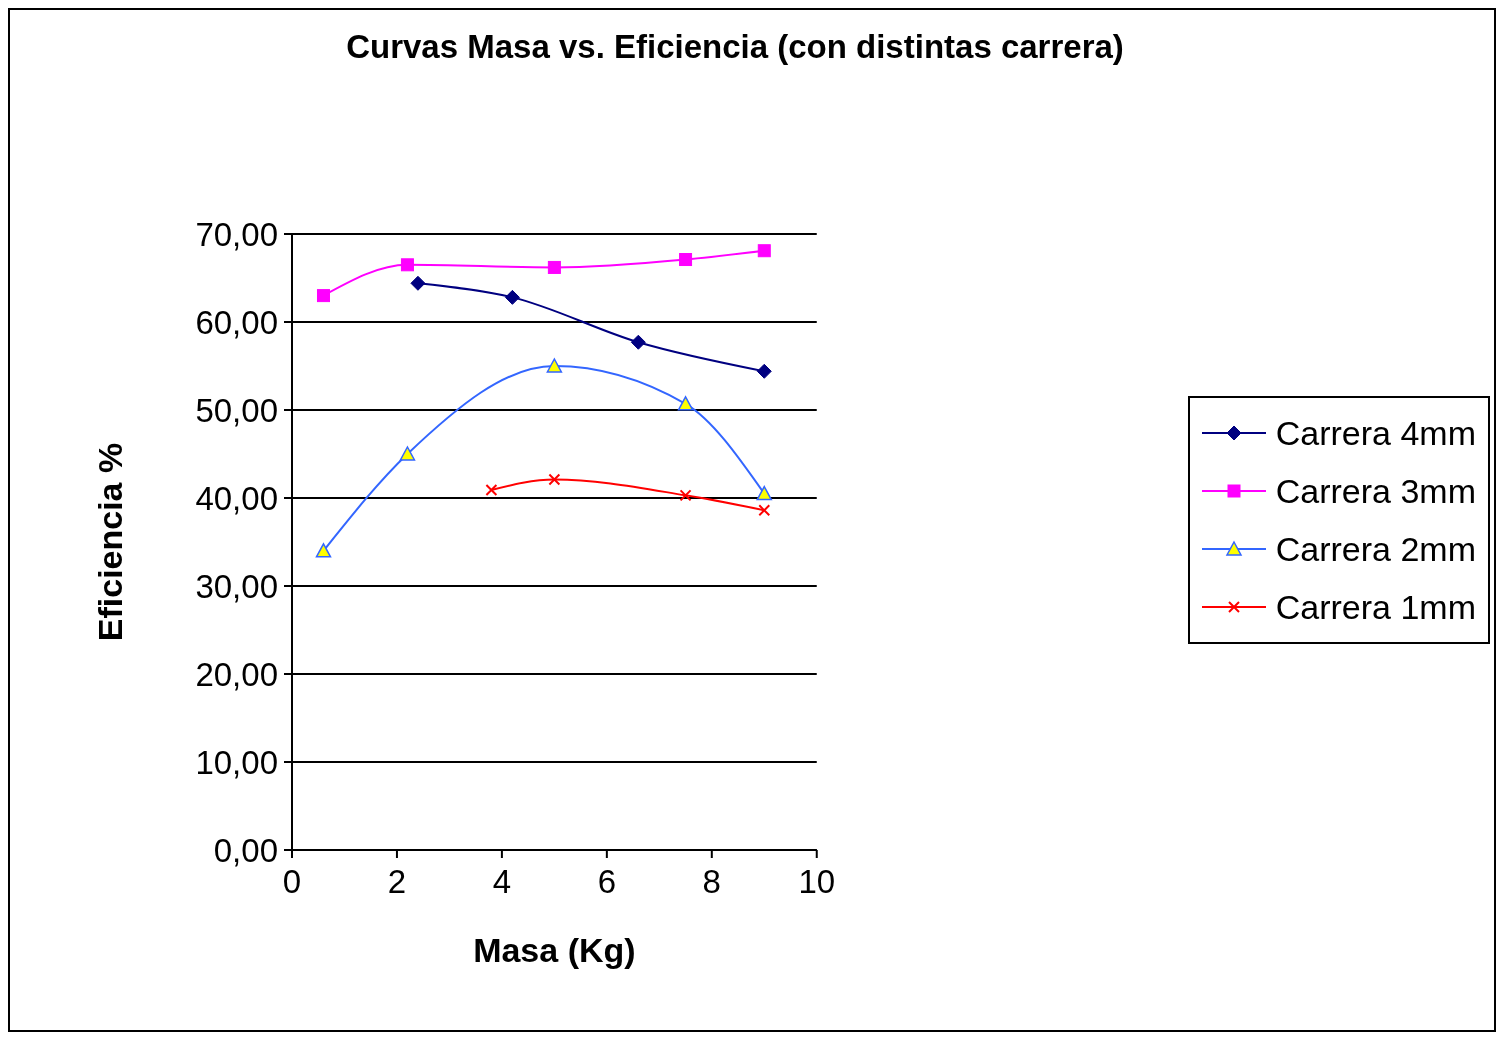  I want to click on y-tick-label: 50,00, so click(236, 410).